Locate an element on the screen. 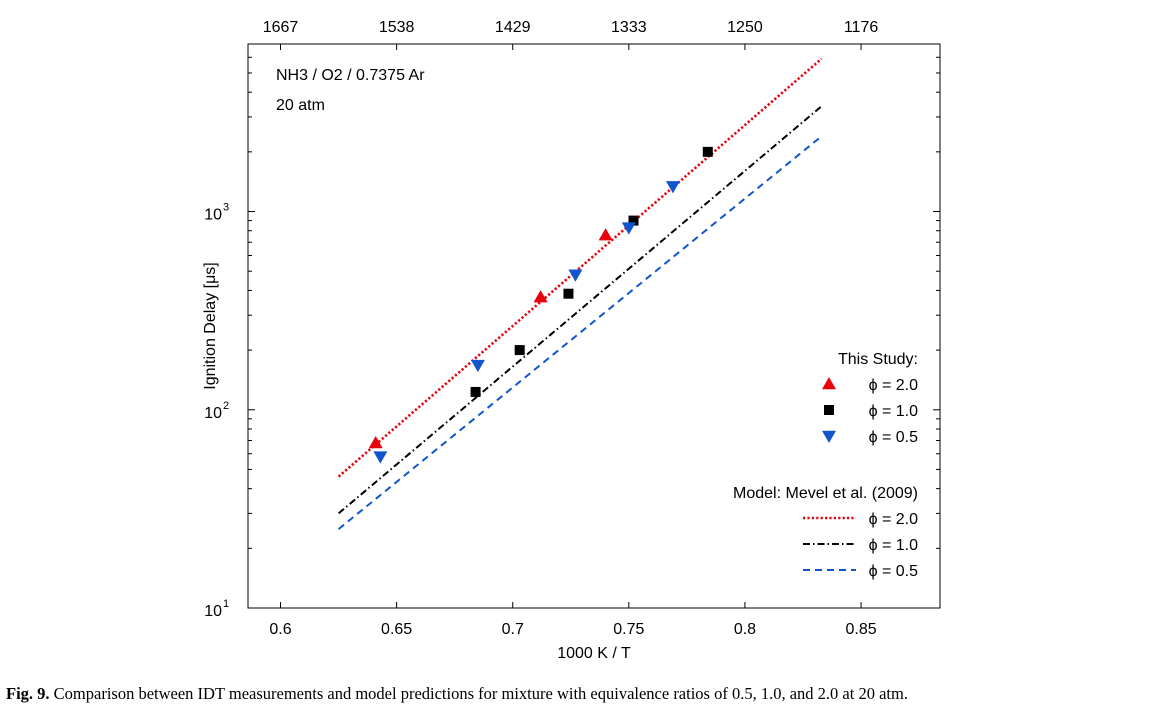  x-tick-label: 0.65 is located at coordinates (396, 629).